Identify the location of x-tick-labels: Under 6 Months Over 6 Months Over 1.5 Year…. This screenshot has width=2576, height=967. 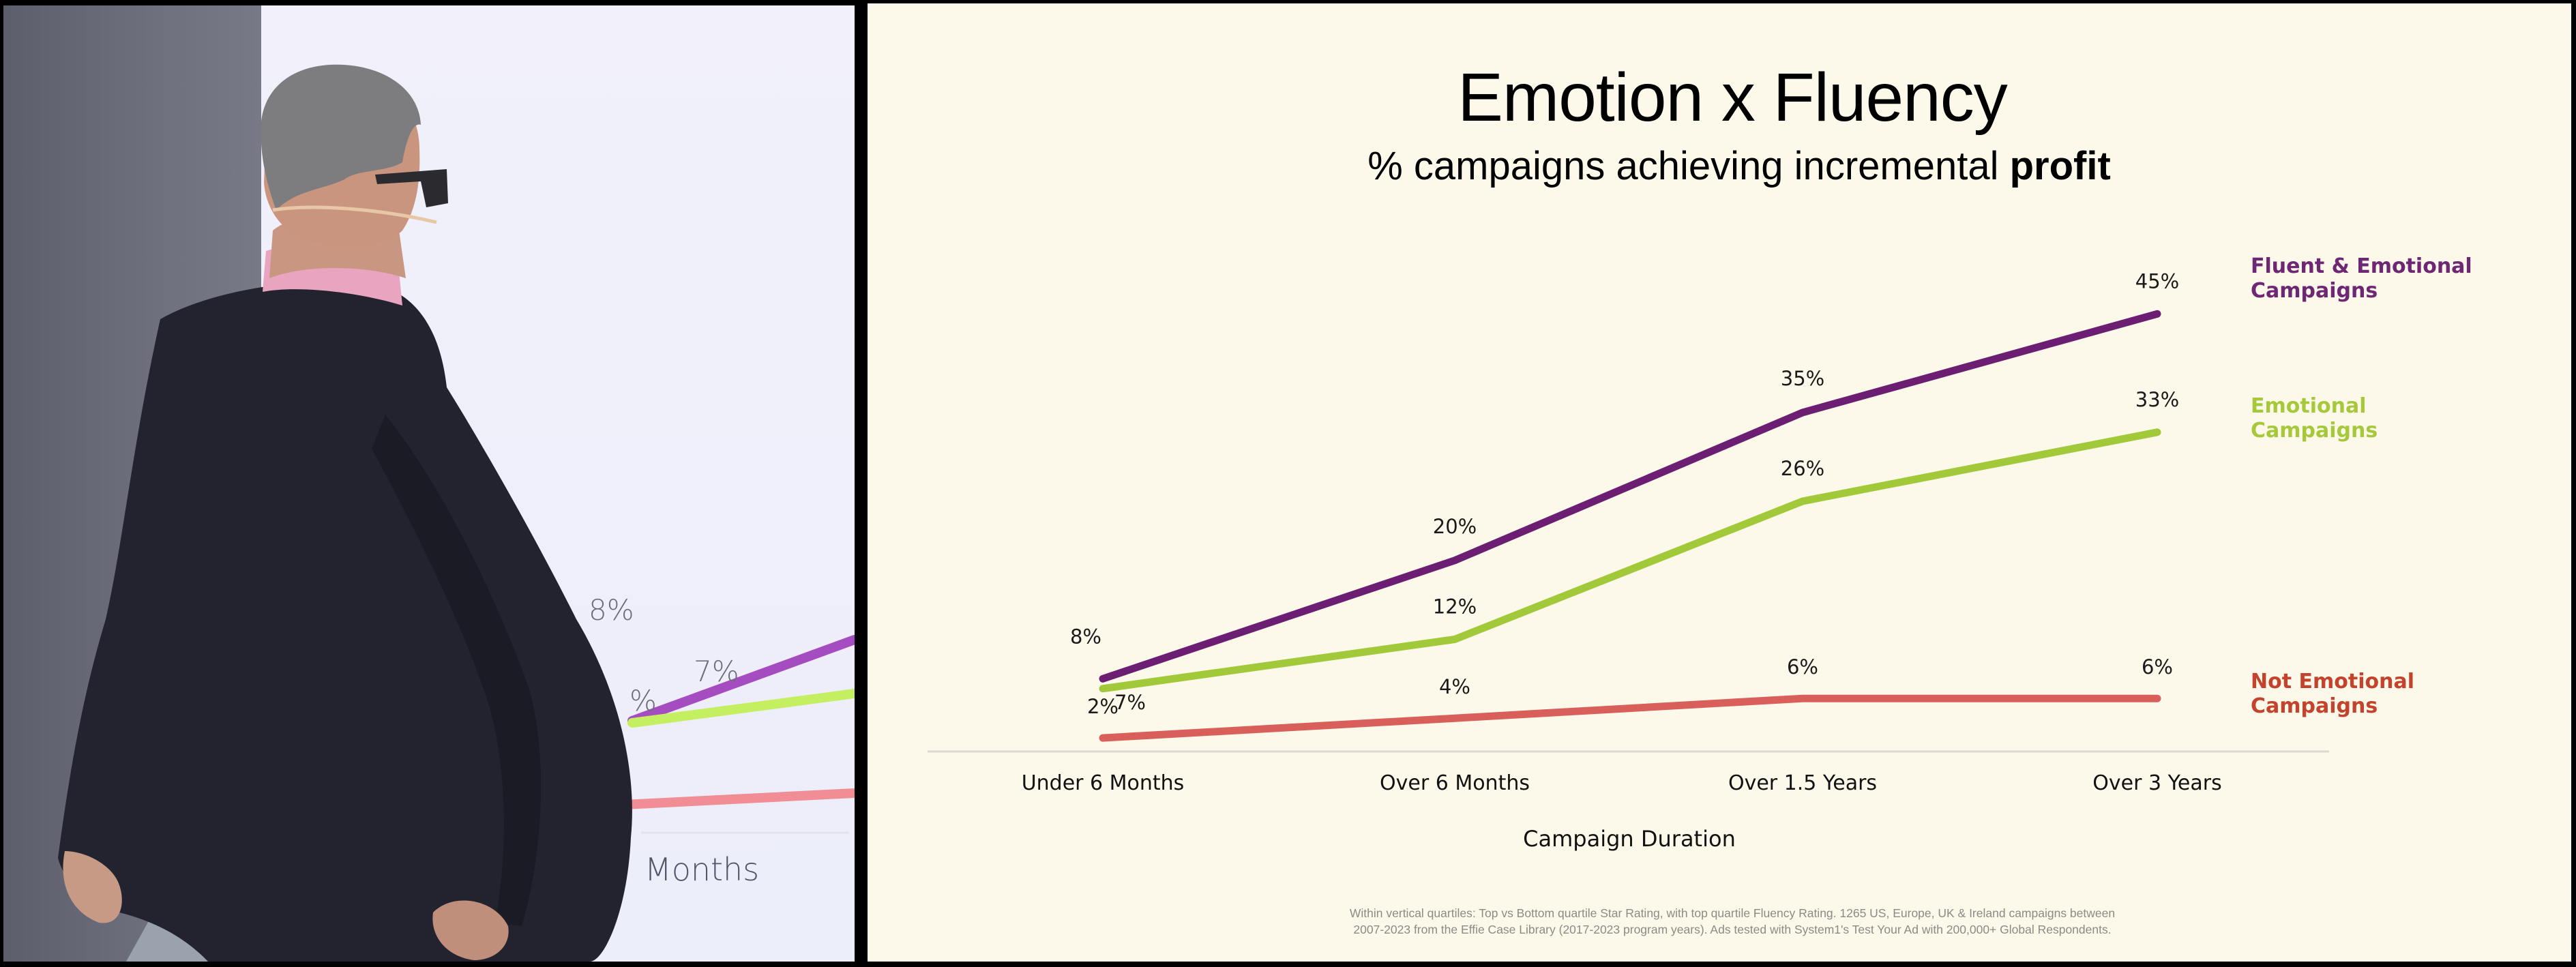
(1622, 783).